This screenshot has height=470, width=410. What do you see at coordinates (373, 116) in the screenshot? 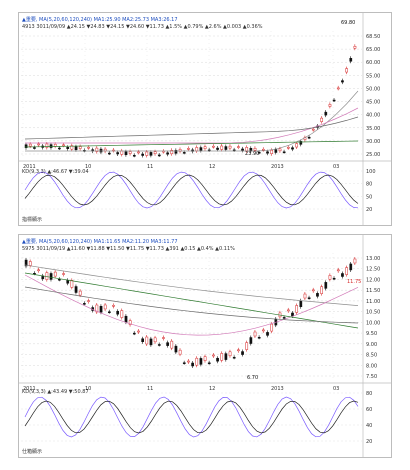
I see `price-tick-label: 40.00` at bounding box center [373, 116].